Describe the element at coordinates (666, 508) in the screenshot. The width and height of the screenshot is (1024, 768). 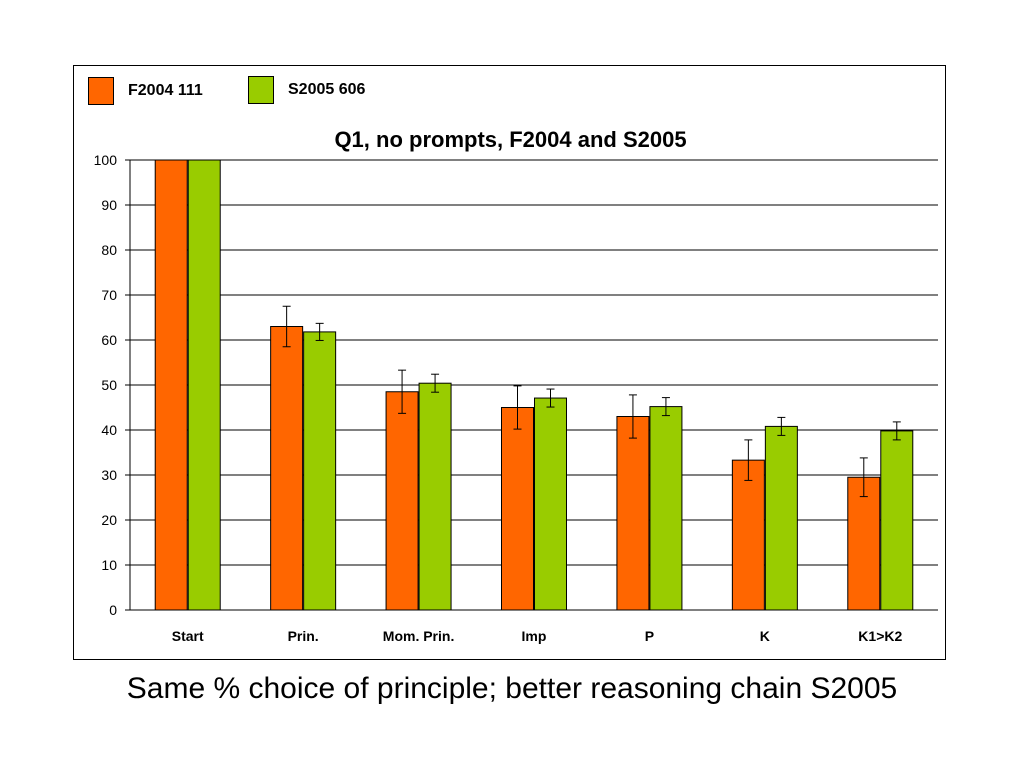
I see `bar-s2005-606-p` at that location.